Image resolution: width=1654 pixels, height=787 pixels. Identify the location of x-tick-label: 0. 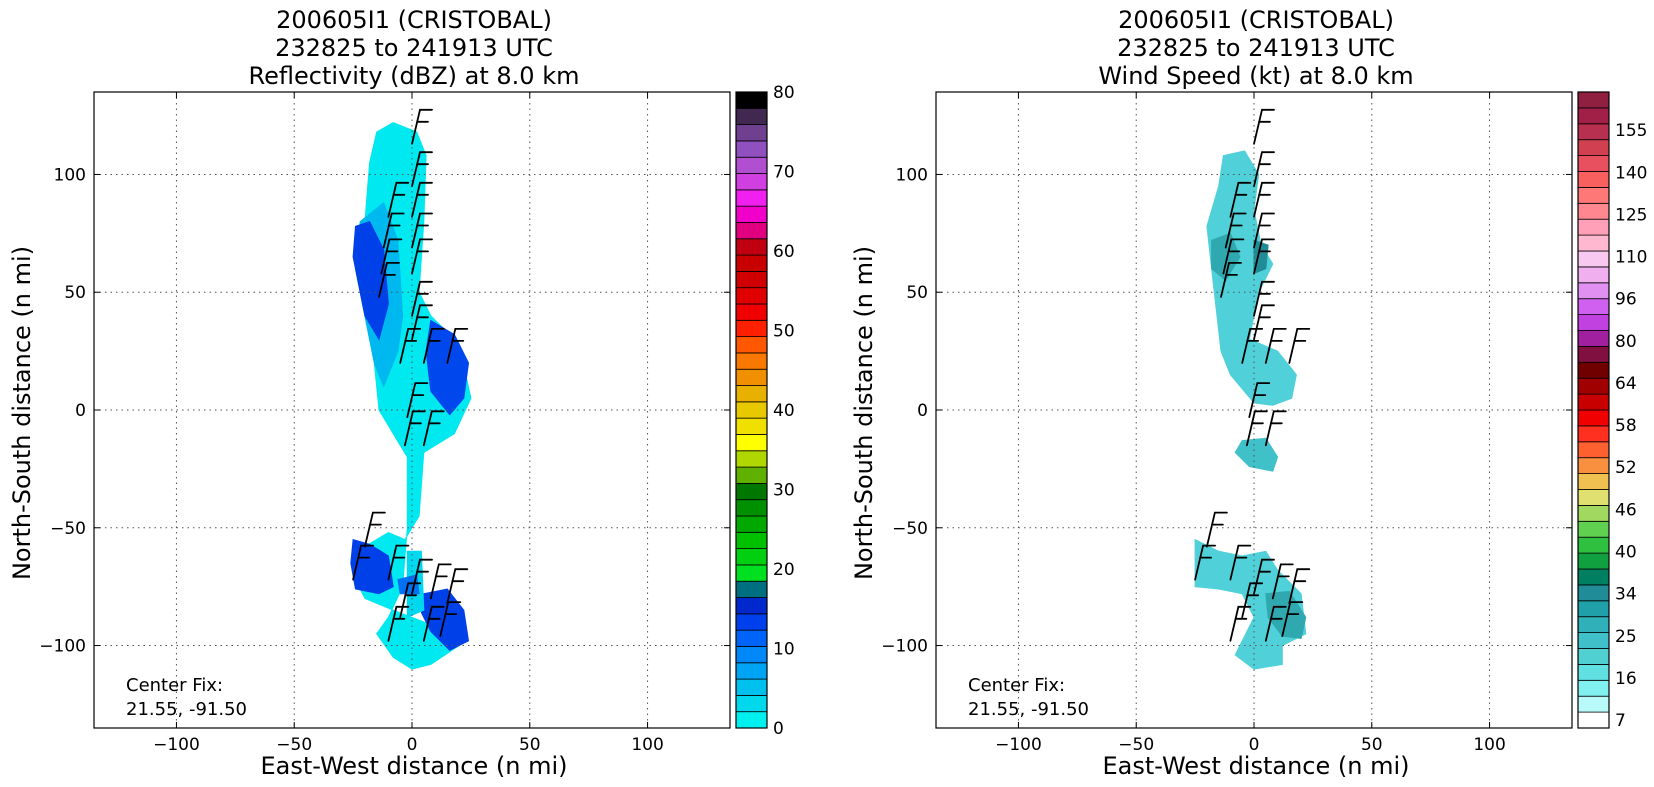
(1254, 745).